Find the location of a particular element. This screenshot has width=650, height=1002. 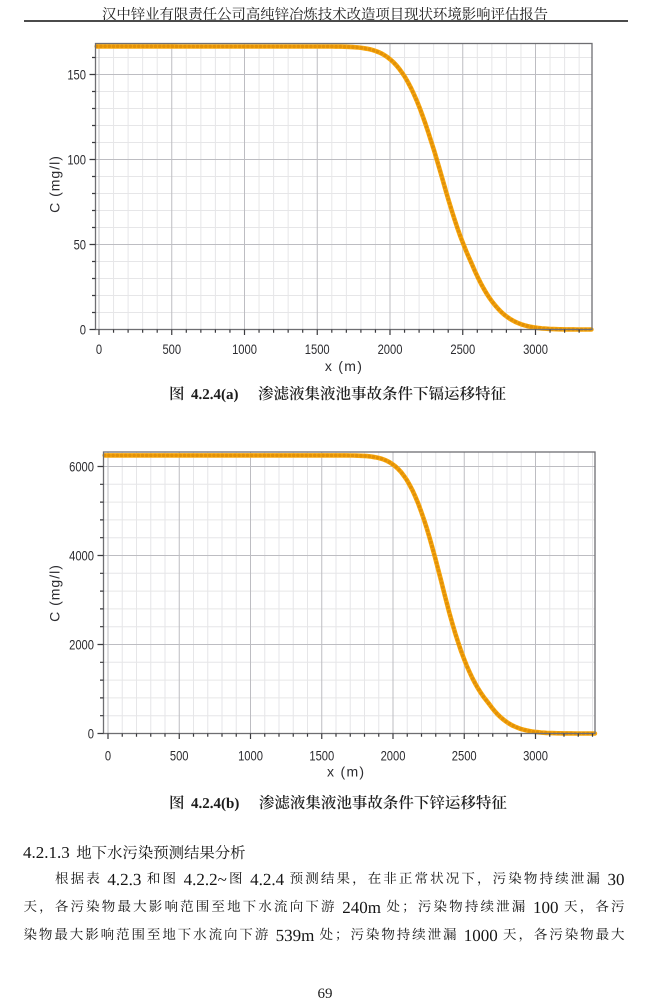

svg-text: 150 is located at coordinates (76, 74).